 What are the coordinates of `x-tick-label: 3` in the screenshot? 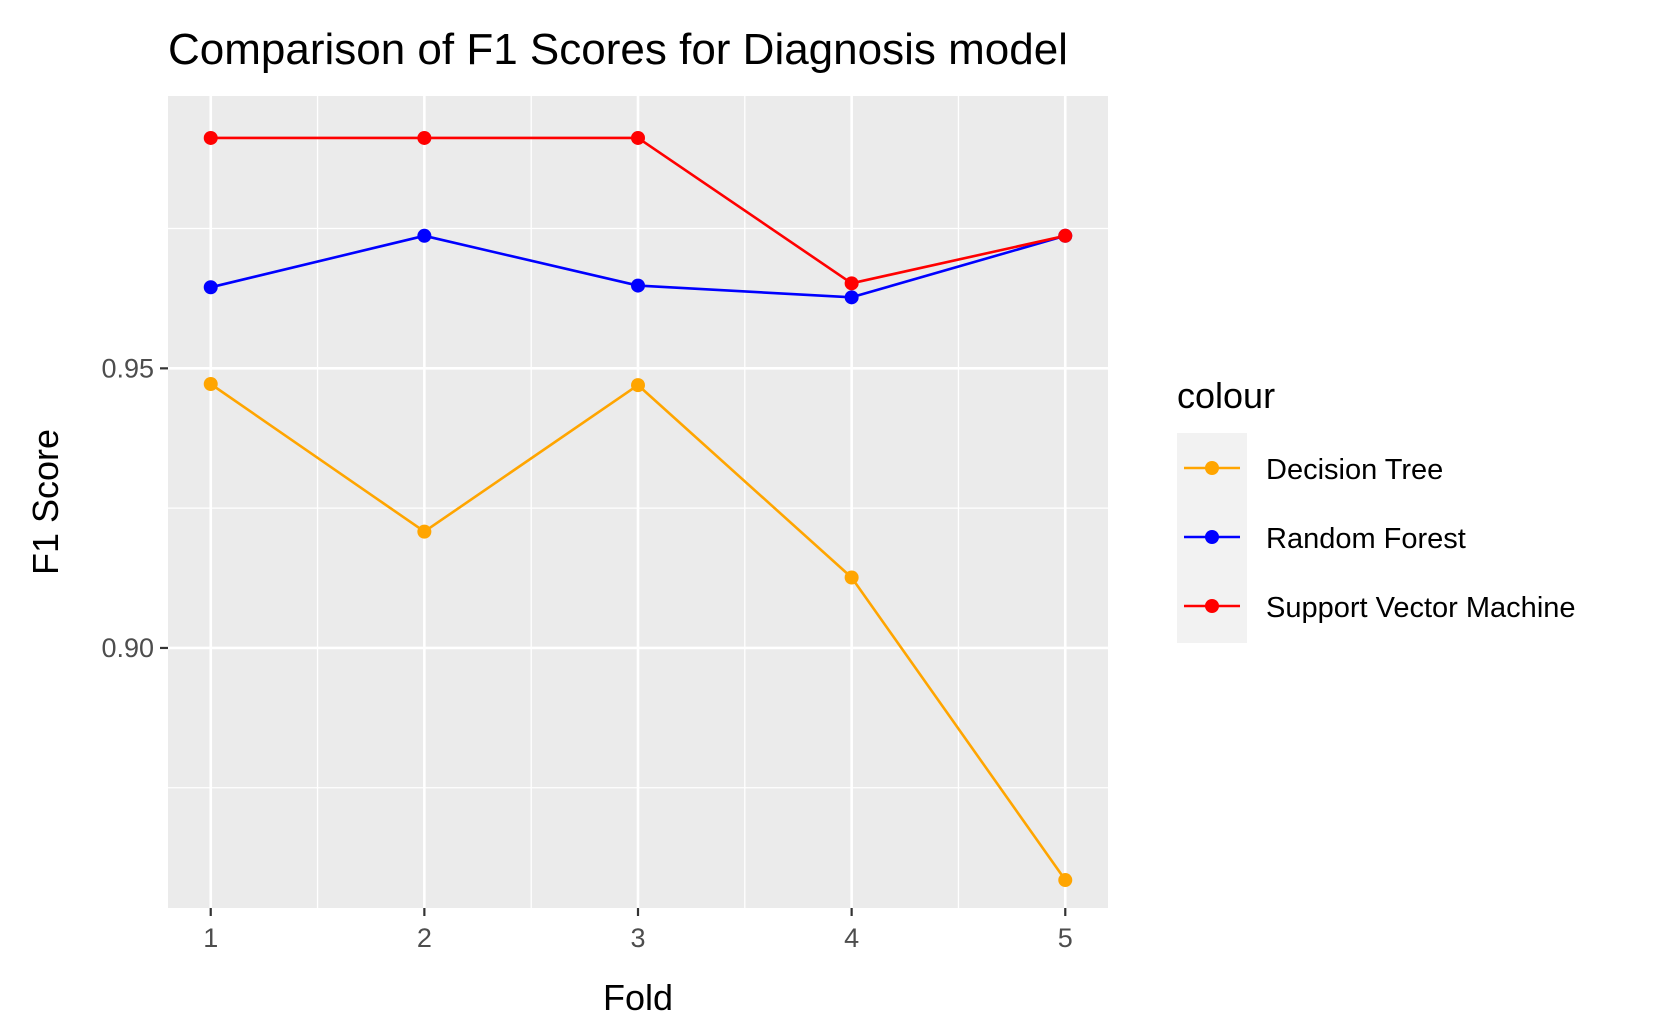 It's located at (637, 938).